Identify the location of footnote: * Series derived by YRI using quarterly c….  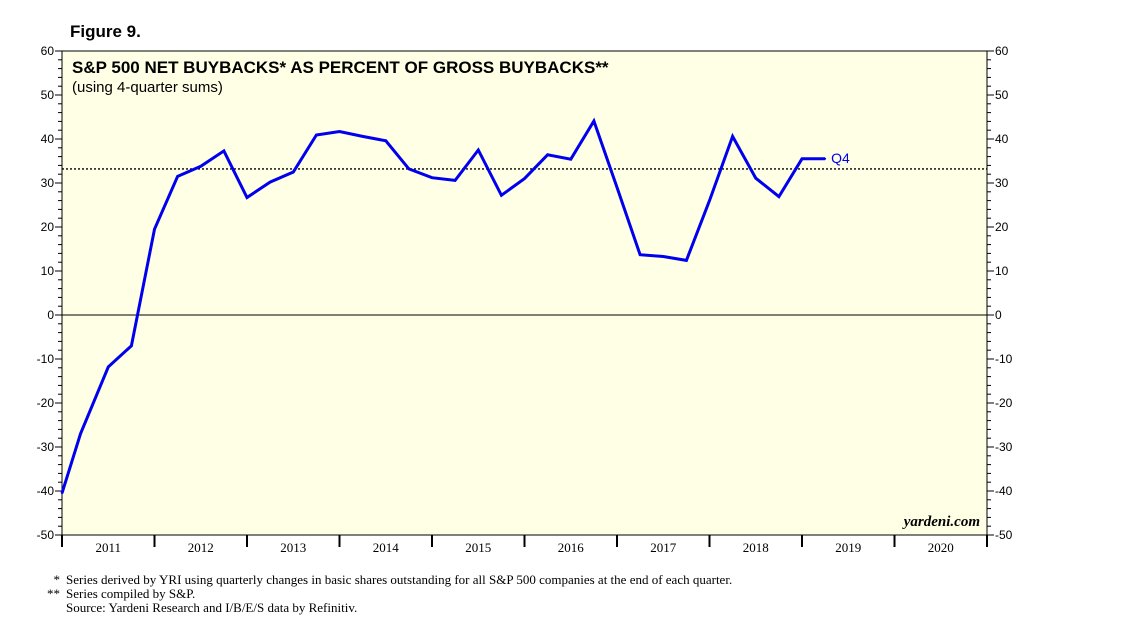
(393, 579).